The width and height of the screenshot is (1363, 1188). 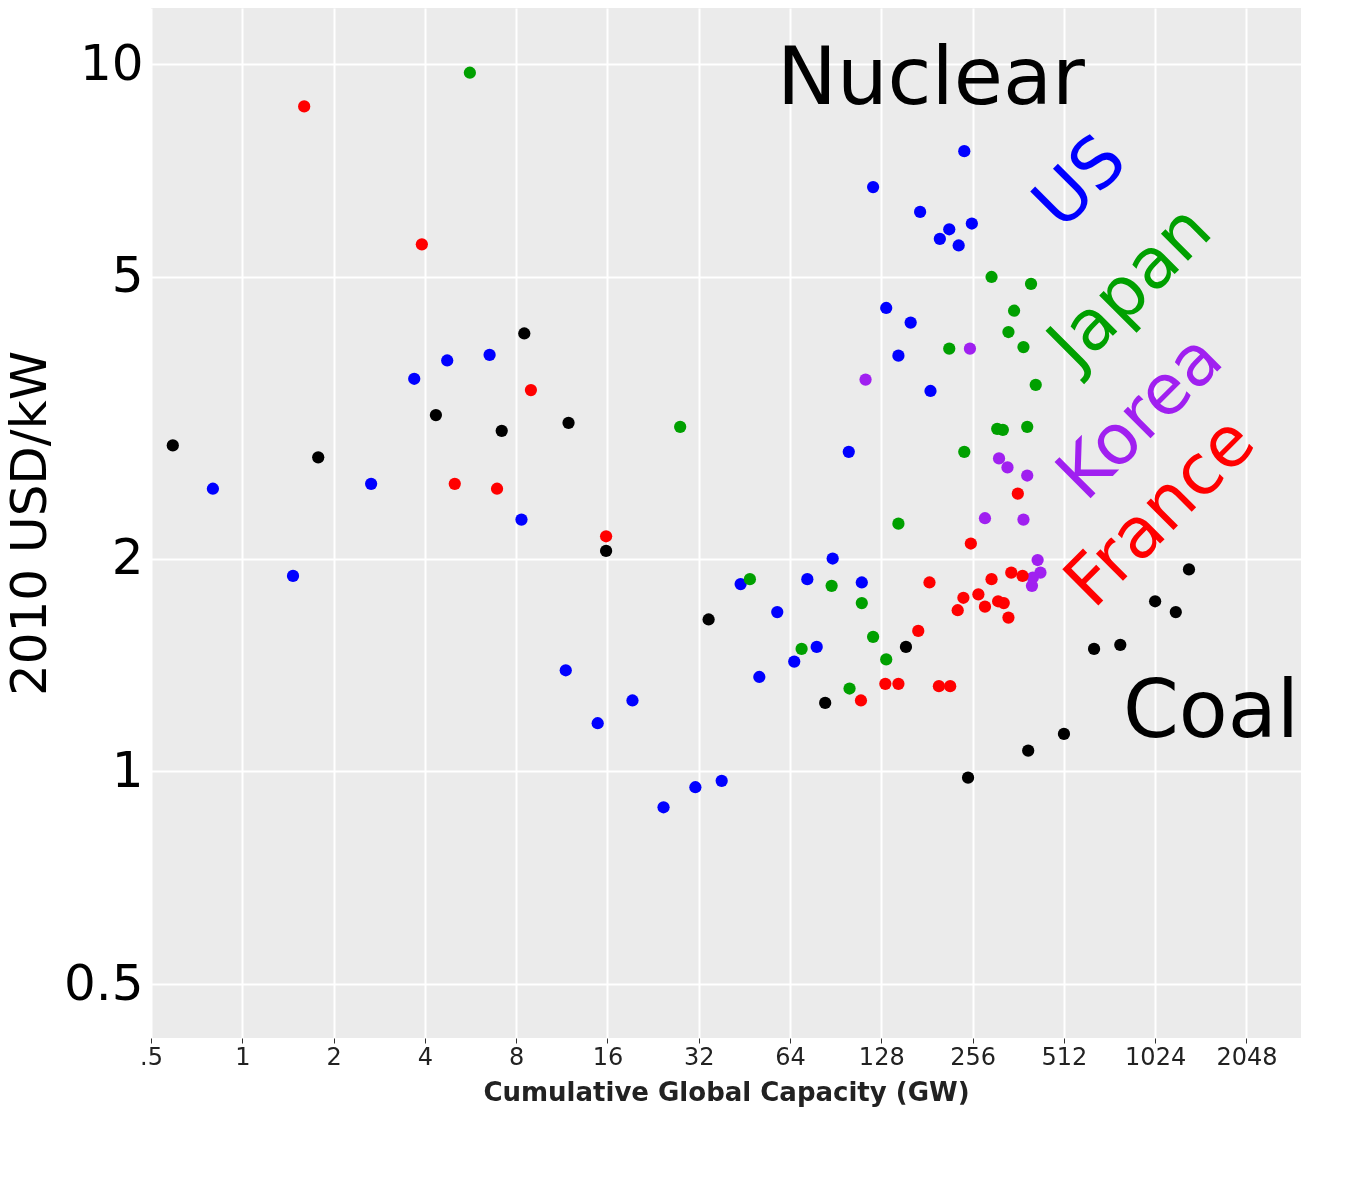 I want to click on x-tick-label: 2, so click(x=334, y=1056).